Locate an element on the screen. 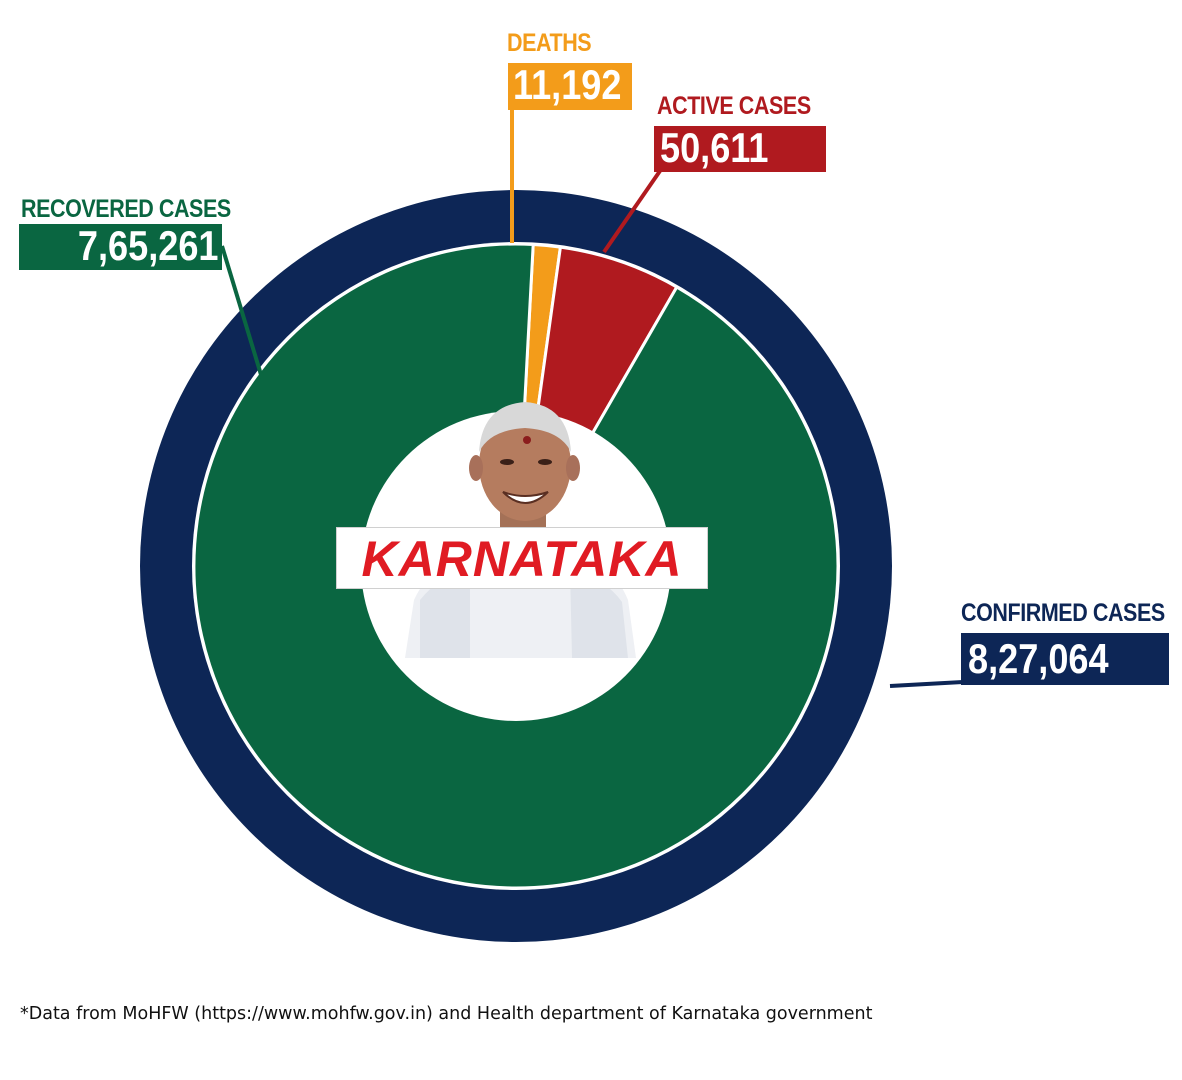 The width and height of the screenshot is (1182, 1080). active-cases-value: 50,611 is located at coordinates (714, 148).